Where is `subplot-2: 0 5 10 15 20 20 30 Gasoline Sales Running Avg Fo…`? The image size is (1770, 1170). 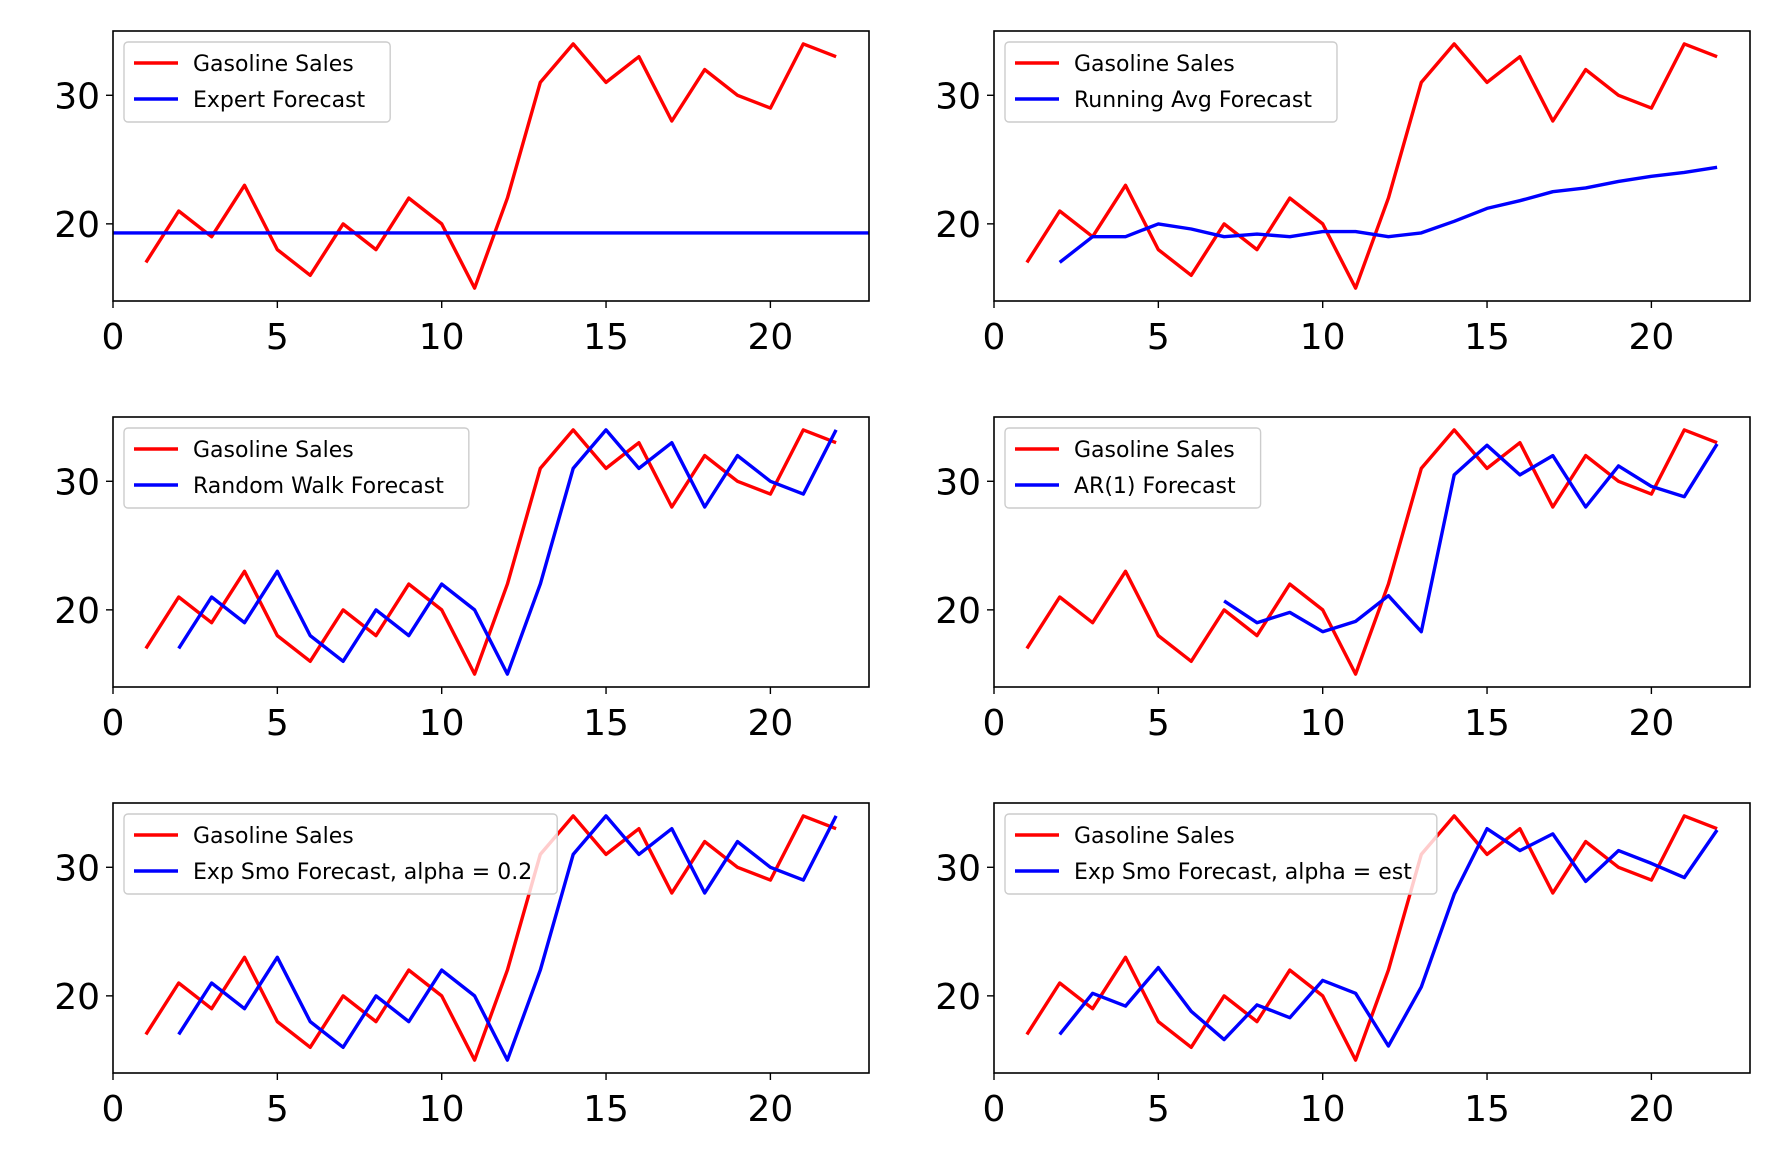
subplot-2: 0 5 10 15 20 20 30 Gasoline Sales Running Avg Fo… is located at coordinates (1343, 194).